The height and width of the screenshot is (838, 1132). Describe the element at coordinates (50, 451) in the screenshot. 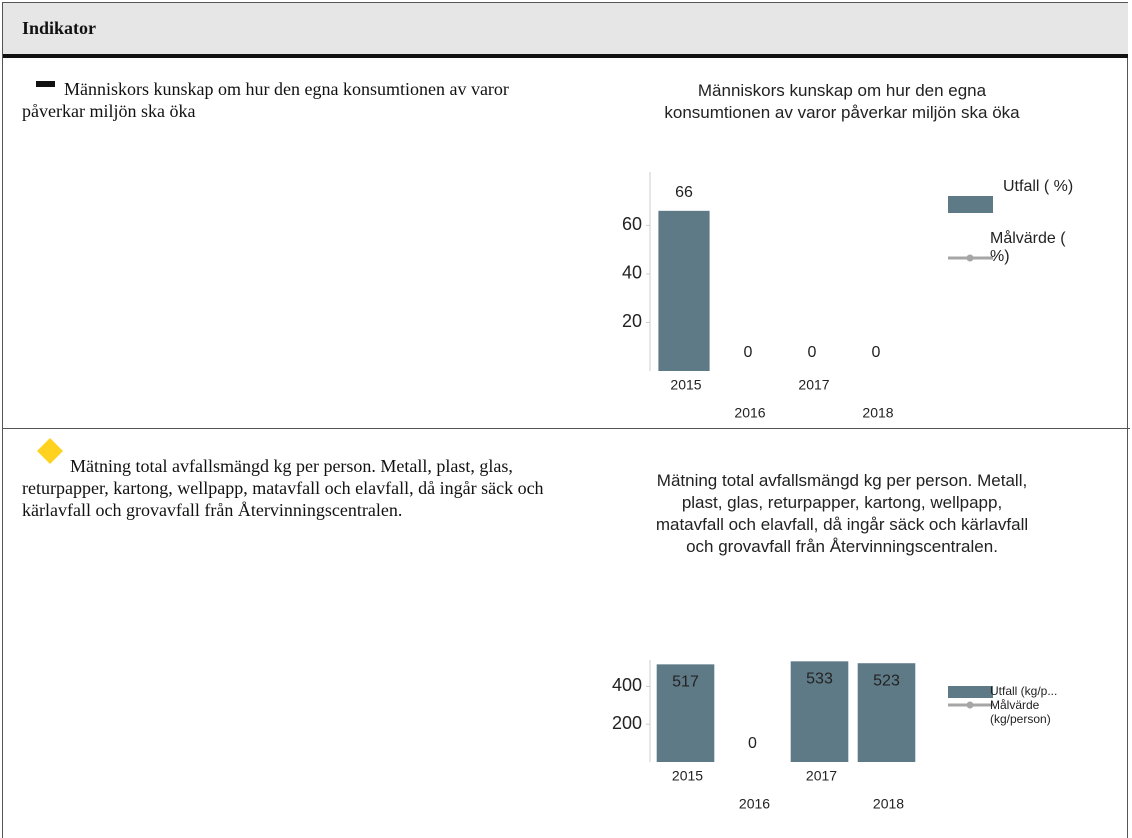

I see `status-diamond` at that location.